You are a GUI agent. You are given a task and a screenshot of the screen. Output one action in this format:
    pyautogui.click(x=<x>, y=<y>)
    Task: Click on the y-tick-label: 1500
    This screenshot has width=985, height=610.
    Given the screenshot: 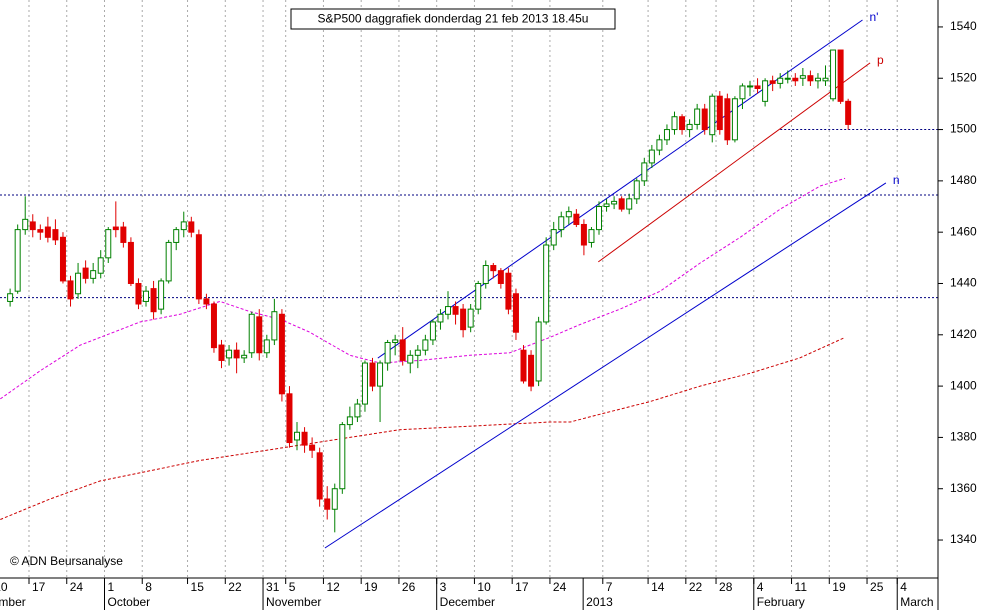 What is the action you would take?
    pyautogui.click(x=963, y=129)
    